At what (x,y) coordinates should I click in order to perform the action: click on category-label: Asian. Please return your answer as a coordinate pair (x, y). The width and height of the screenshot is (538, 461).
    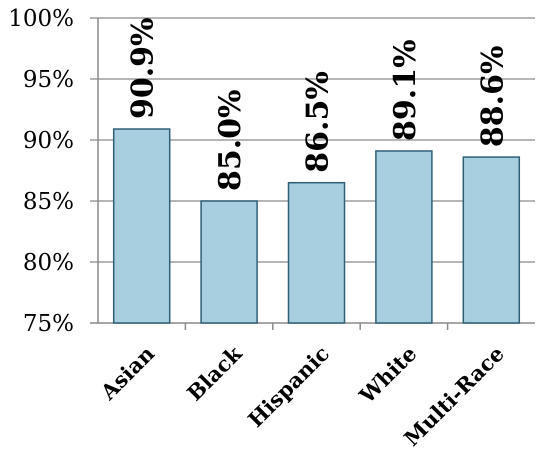
    Looking at the image, I should click on (127, 373).